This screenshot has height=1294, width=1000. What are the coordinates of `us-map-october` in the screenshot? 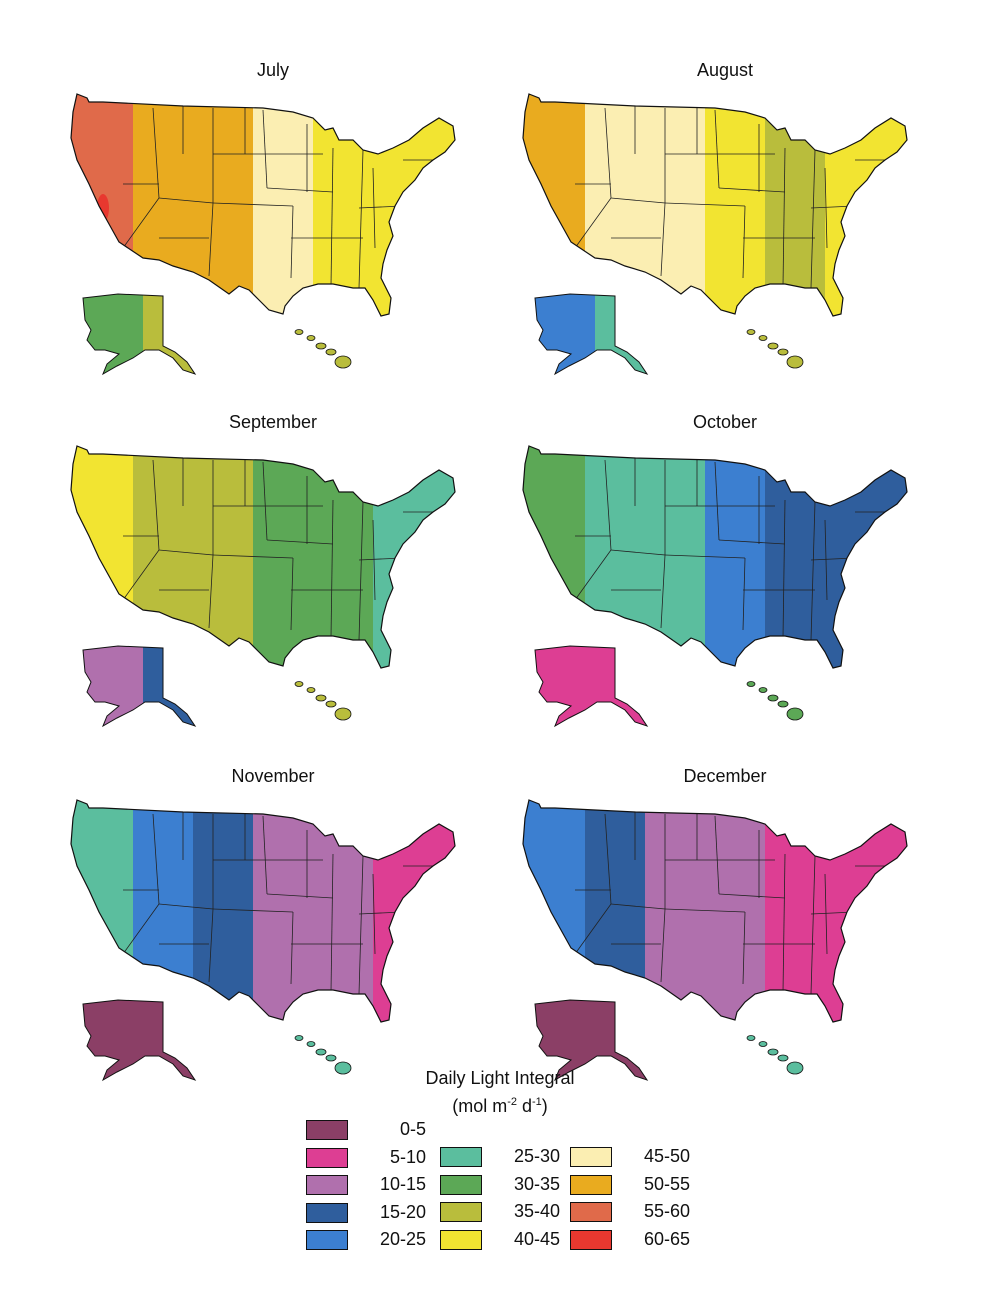 It's located at (715, 586).